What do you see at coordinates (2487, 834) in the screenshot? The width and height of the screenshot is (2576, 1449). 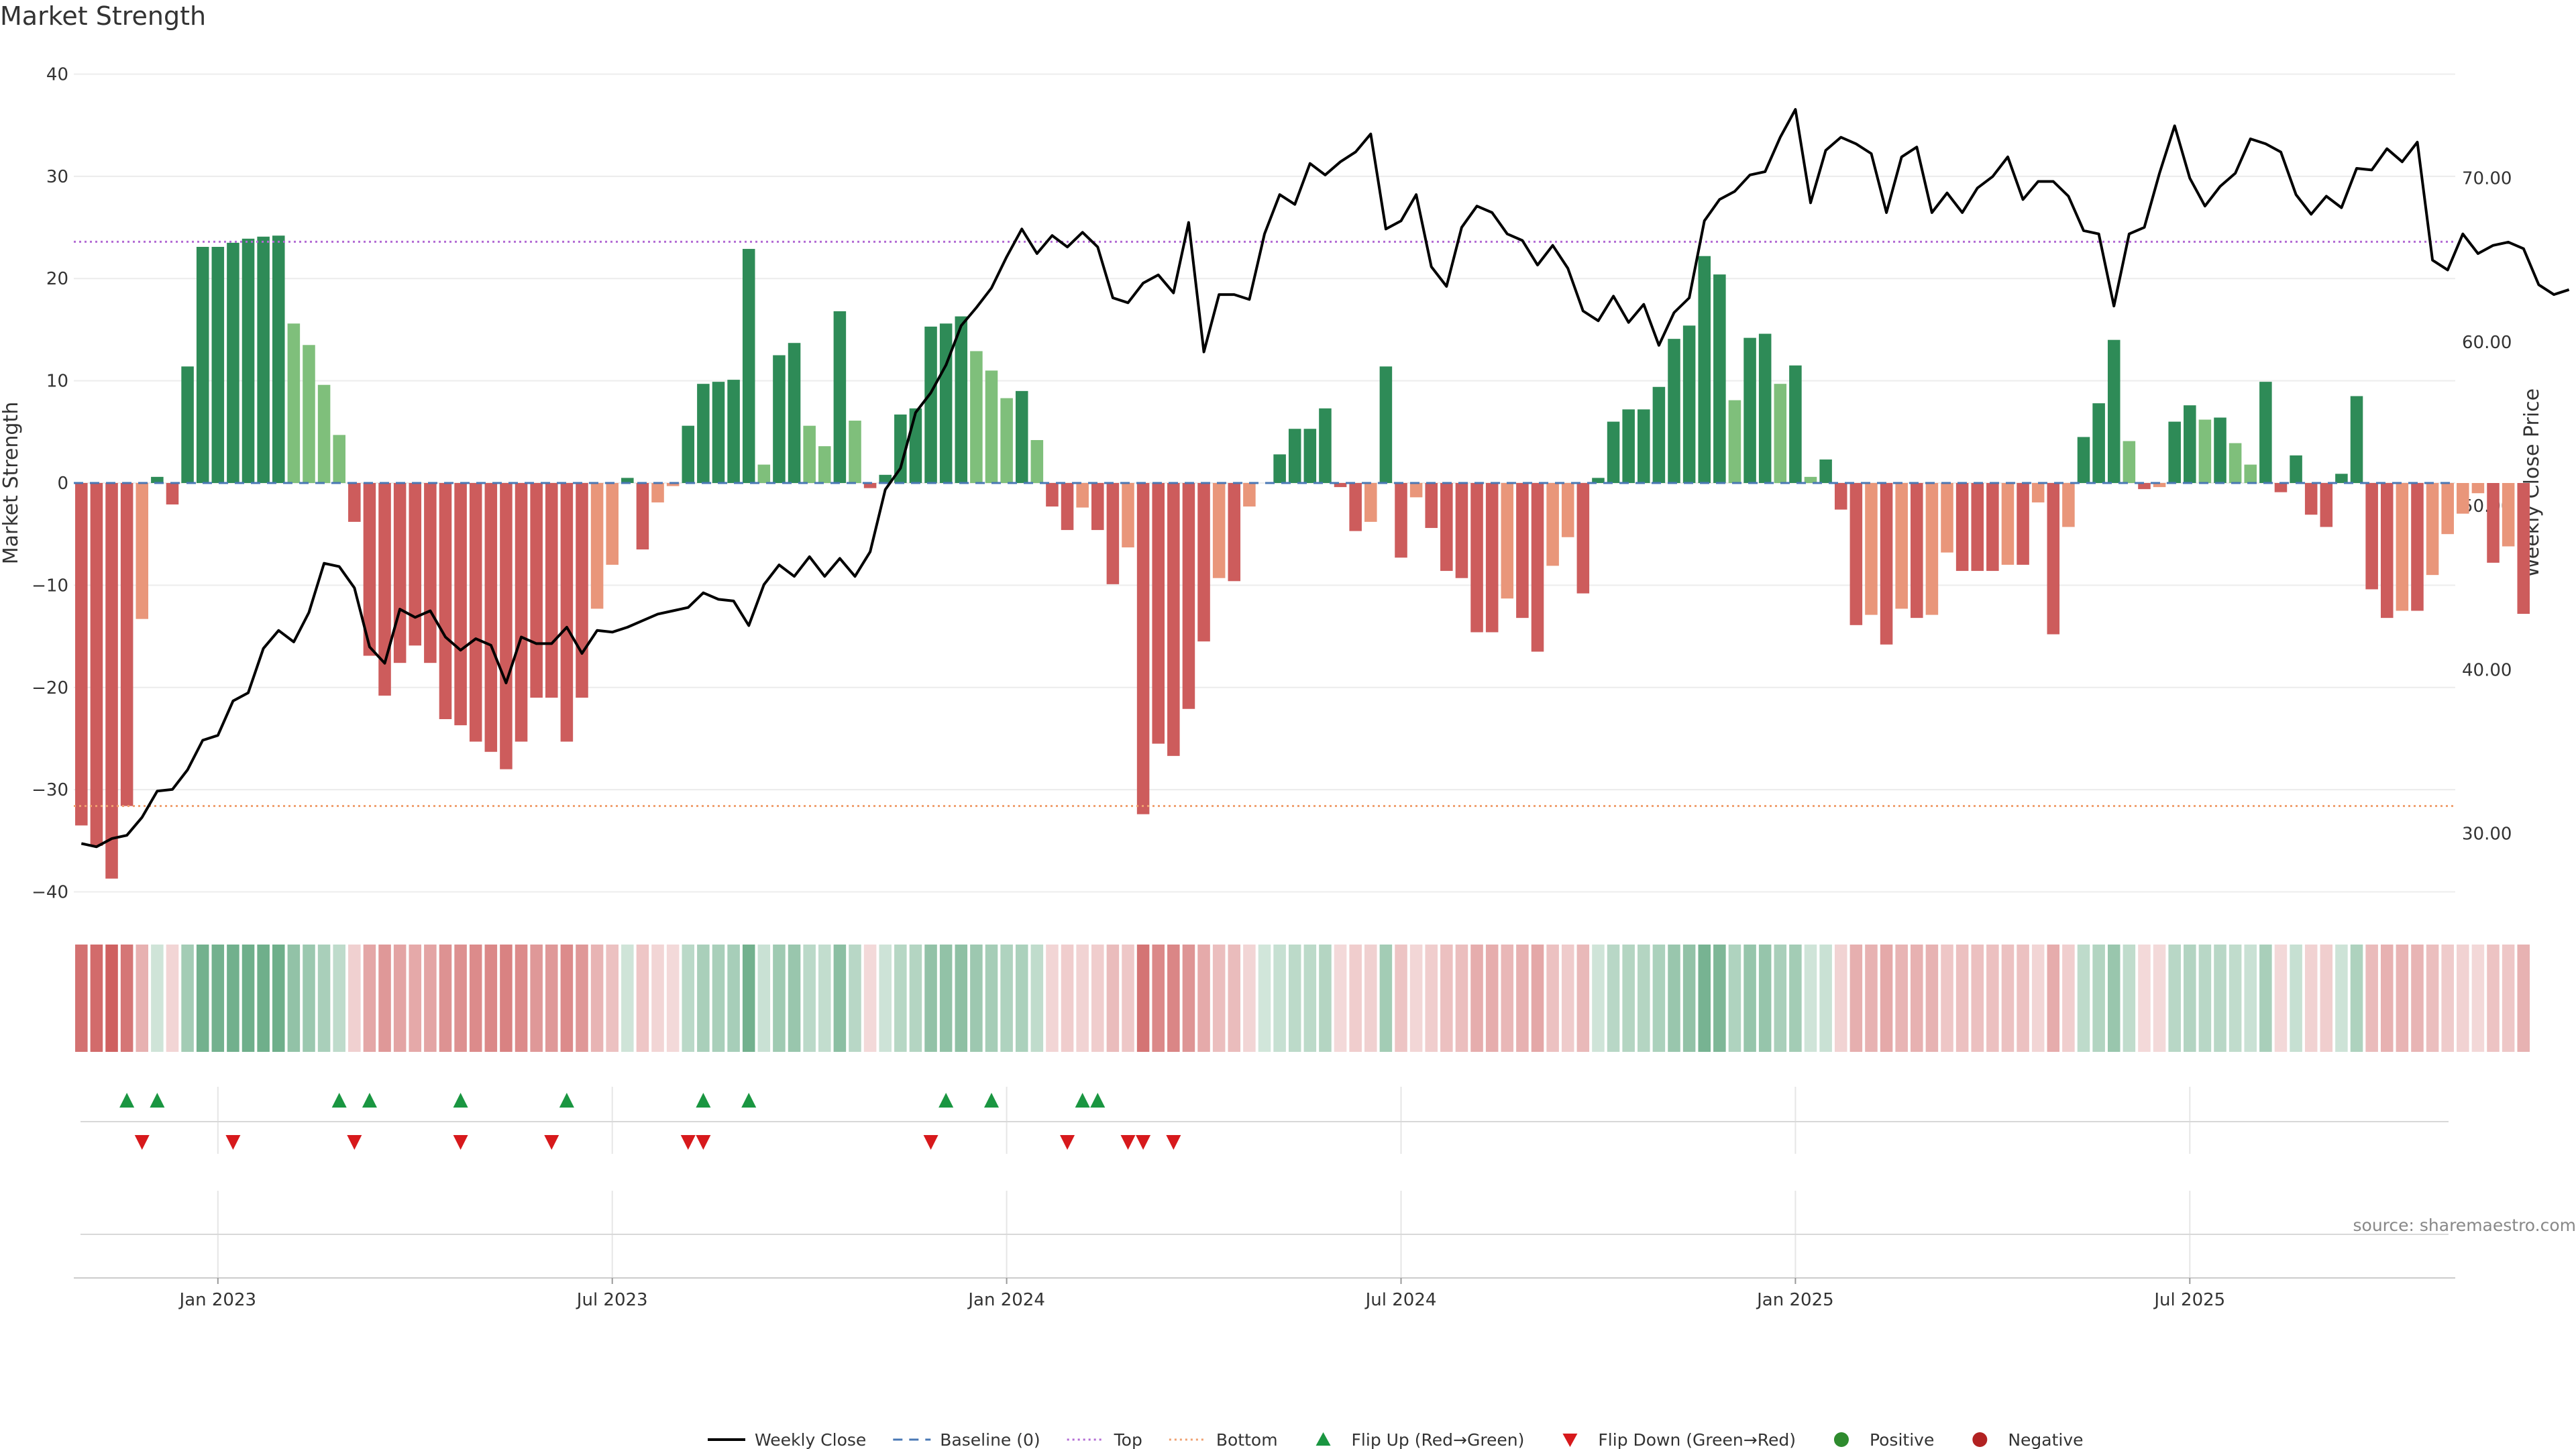 I see `y-tick-label-right: 30.00` at bounding box center [2487, 834].